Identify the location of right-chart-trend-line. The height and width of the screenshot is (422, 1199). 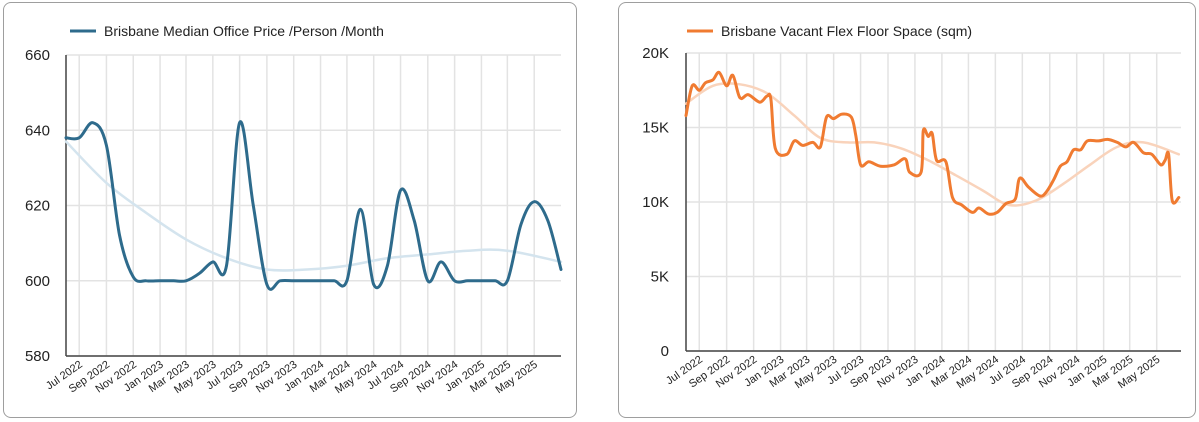
(932, 144).